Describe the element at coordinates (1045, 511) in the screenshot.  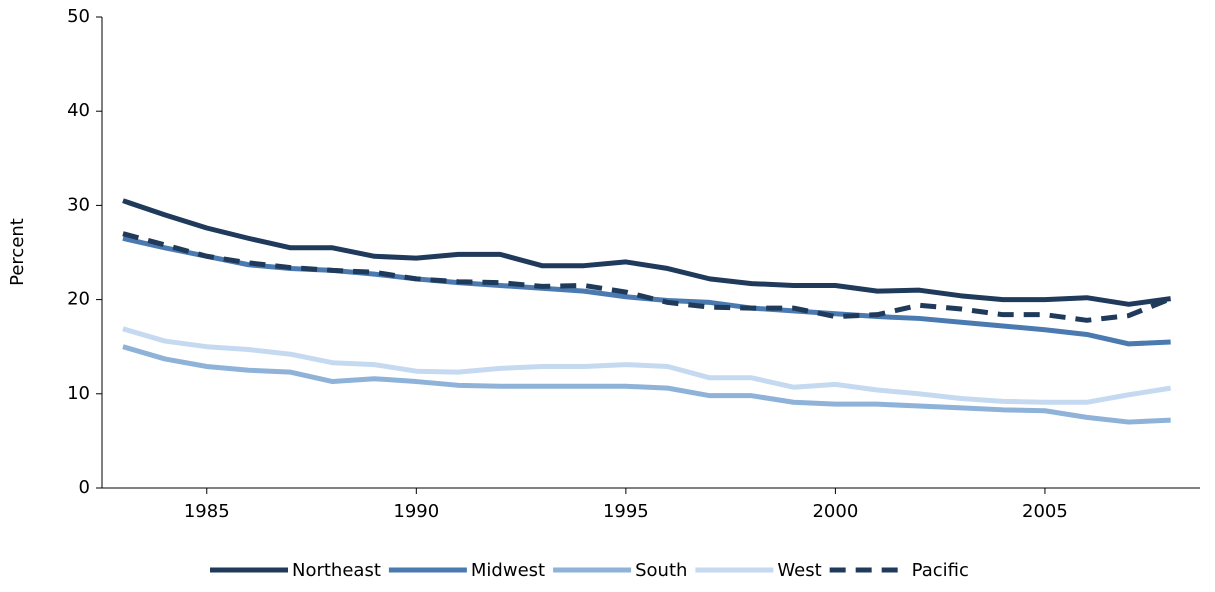
I see `x-tick-label: 2005` at that location.